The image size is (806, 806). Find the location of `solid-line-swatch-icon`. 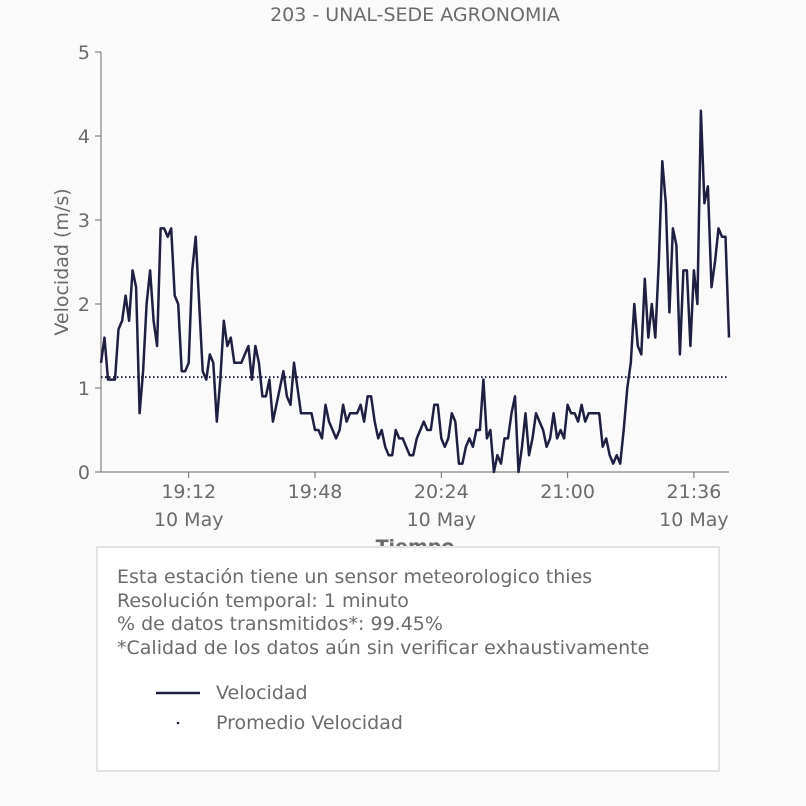

solid-line-swatch-icon is located at coordinates (178, 693).